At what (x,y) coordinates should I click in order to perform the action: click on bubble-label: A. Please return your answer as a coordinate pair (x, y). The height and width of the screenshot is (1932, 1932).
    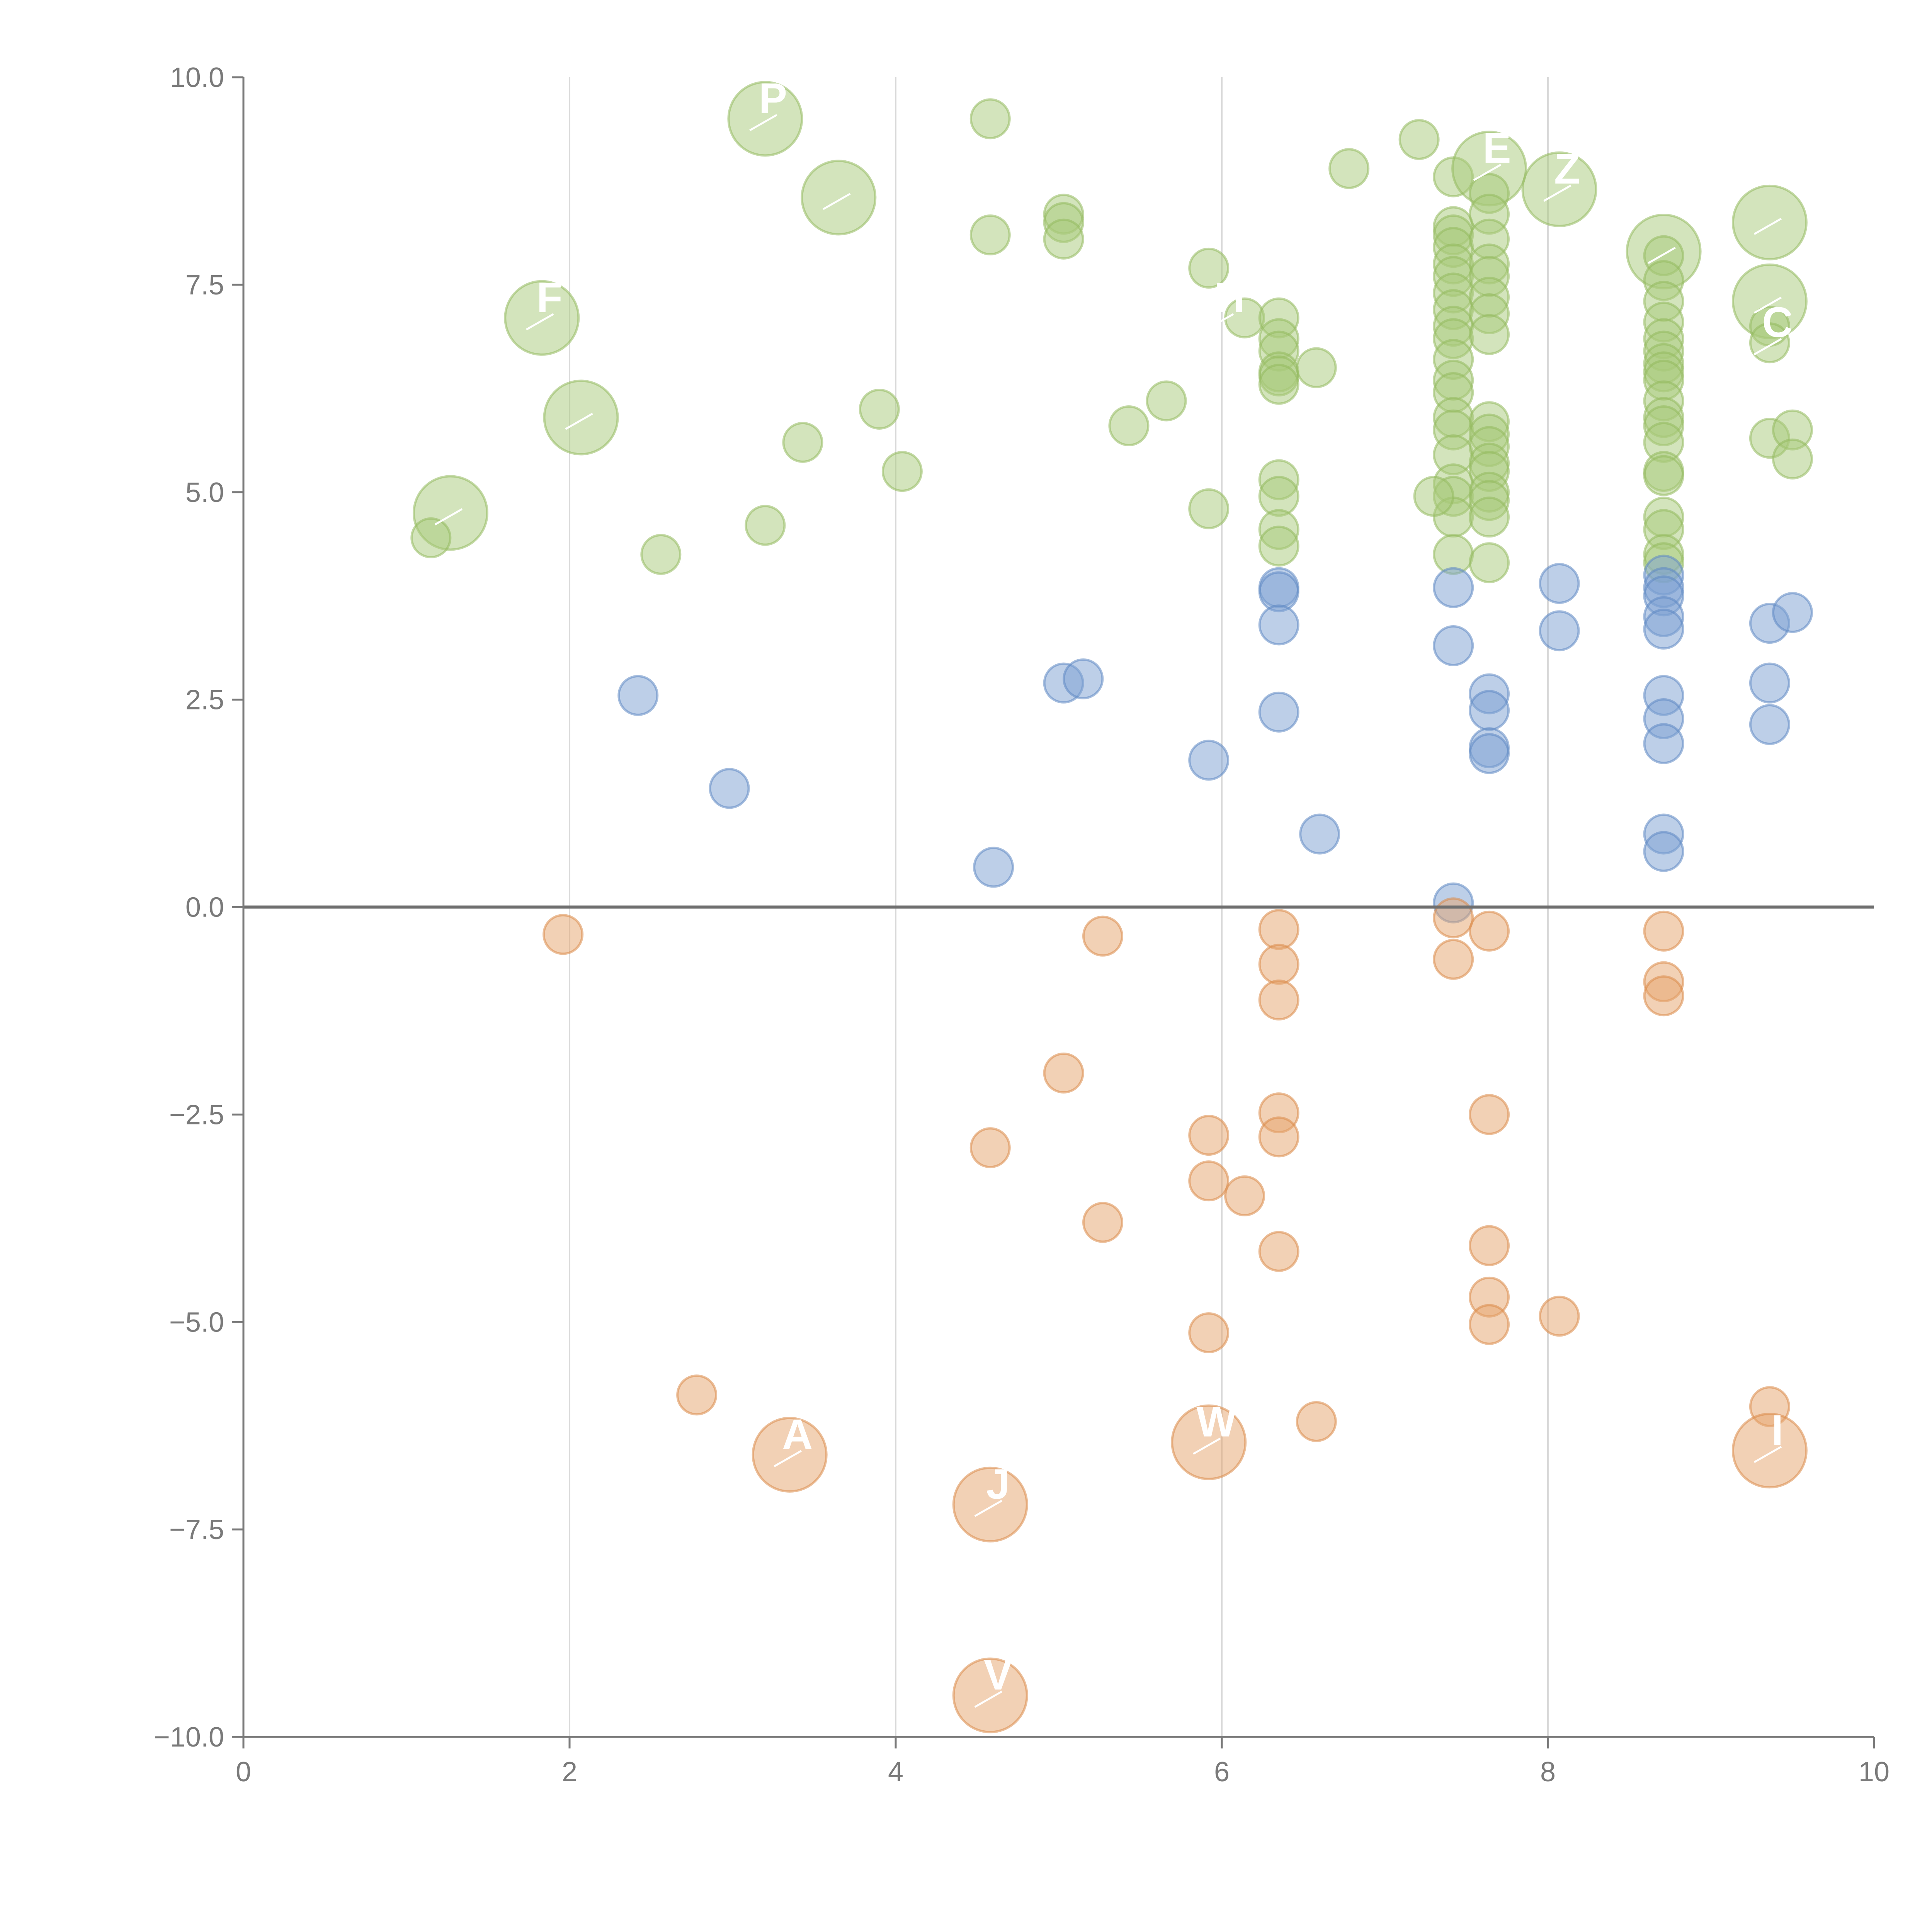
    Looking at the image, I should click on (798, 1434).